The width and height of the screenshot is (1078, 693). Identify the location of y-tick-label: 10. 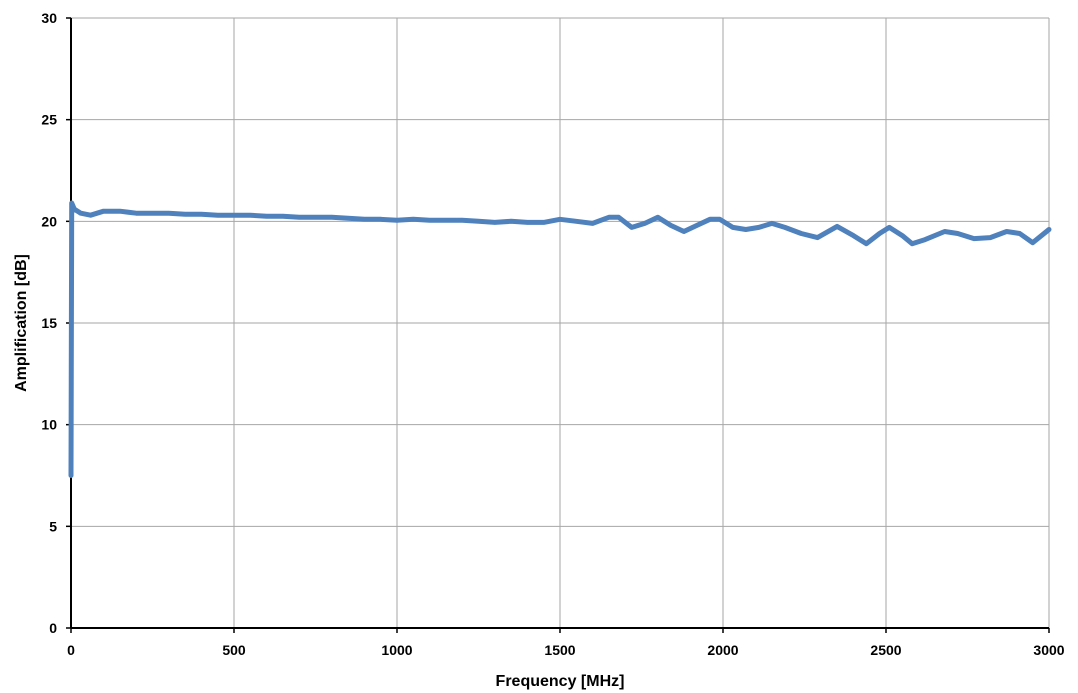
(49, 425).